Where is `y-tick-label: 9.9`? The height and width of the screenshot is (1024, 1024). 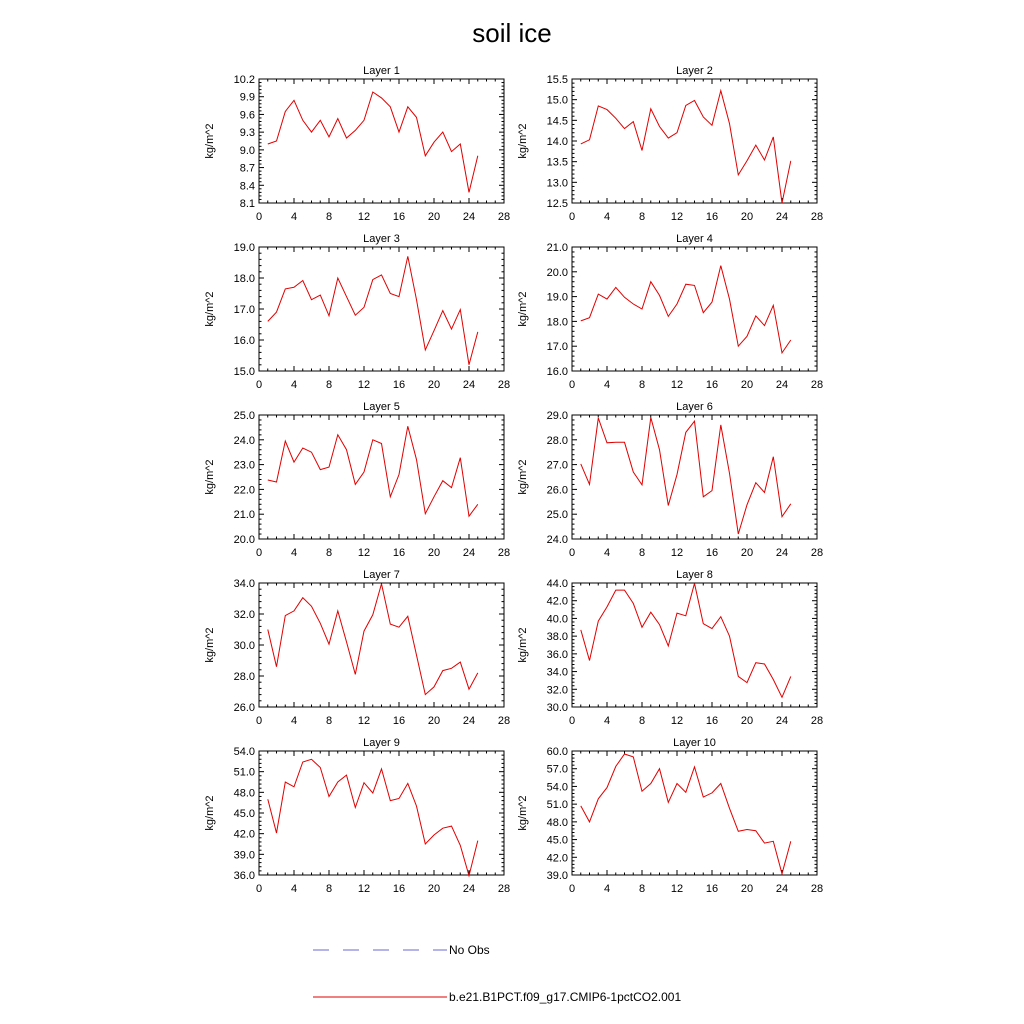 y-tick-label: 9.9 is located at coordinates (247, 98).